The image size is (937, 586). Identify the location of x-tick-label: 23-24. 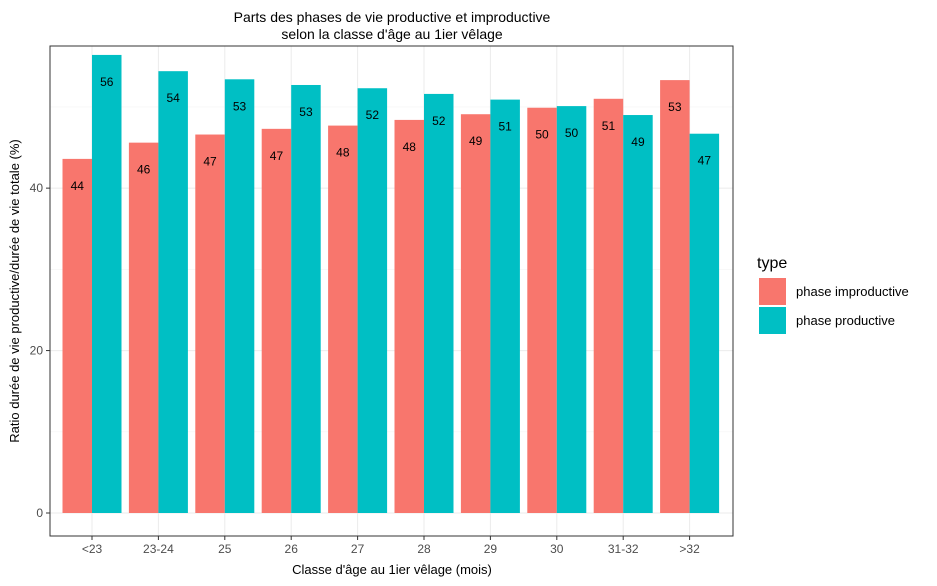
(158, 549).